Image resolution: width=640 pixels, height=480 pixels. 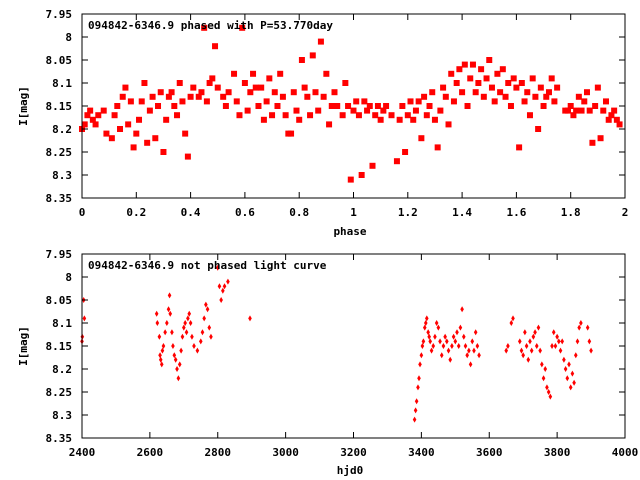 What do you see at coordinates (489, 452) in the screenshot?
I see `panel-unphased-x-tick-label: 3600` at bounding box center [489, 452].